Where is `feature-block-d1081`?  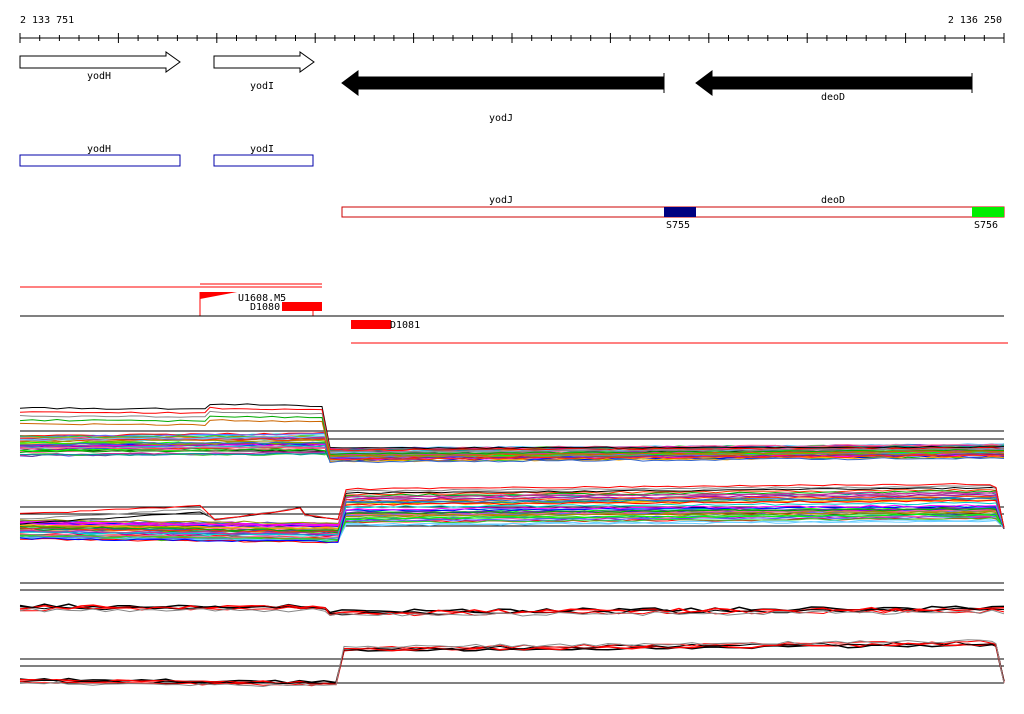
feature-block-d1081 is located at coordinates (371, 324).